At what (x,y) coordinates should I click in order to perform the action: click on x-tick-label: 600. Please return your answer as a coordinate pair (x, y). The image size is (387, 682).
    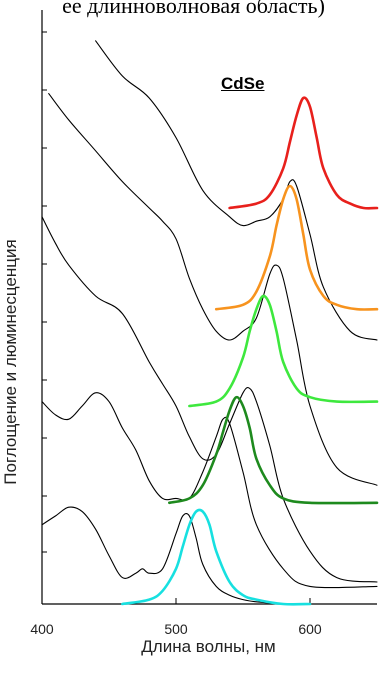
    Looking at the image, I should click on (310, 629).